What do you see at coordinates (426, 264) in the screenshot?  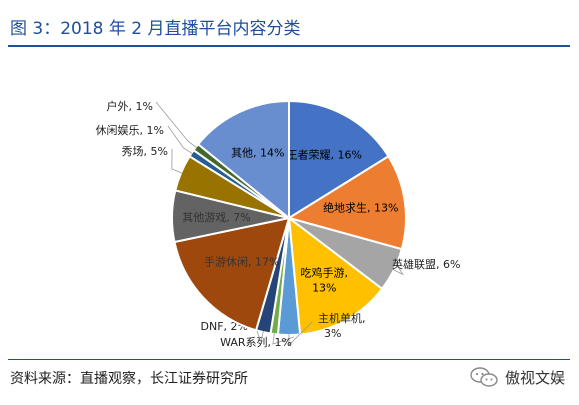 I see `slice-label: 英雄联盟, 6%` at bounding box center [426, 264].